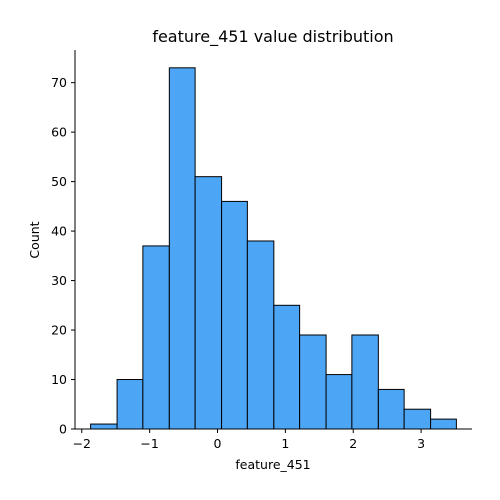 This screenshot has width=500, height=500. What do you see at coordinates (421, 443) in the screenshot?
I see `x-tick-label: 3` at bounding box center [421, 443].